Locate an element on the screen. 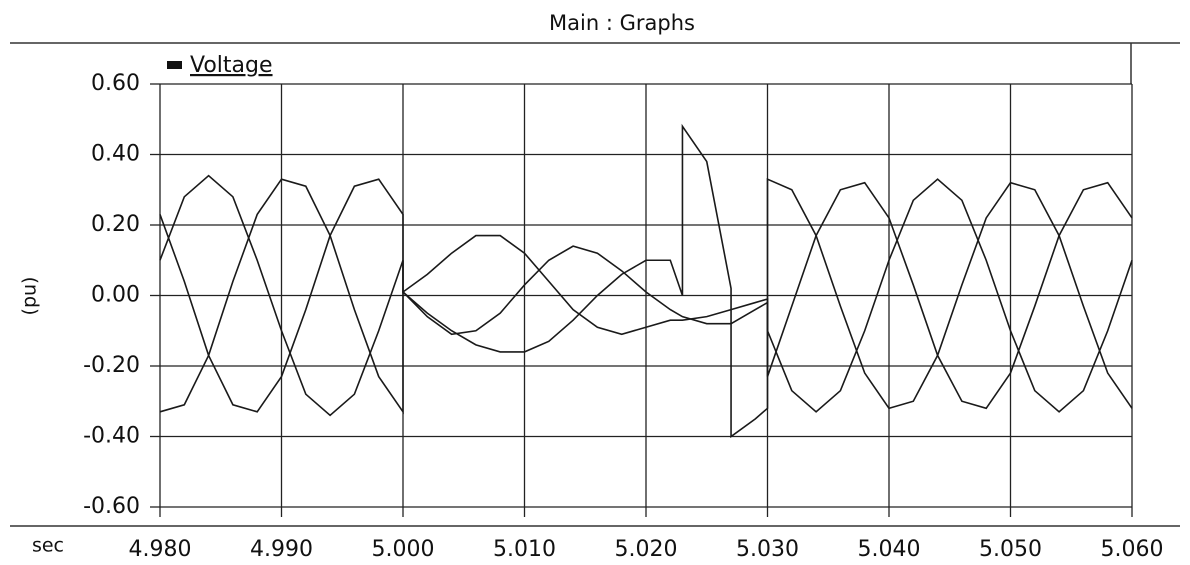 This screenshot has width=1190, height=565. x-tick-label: 5.040 is located at coordinates (889, 549).